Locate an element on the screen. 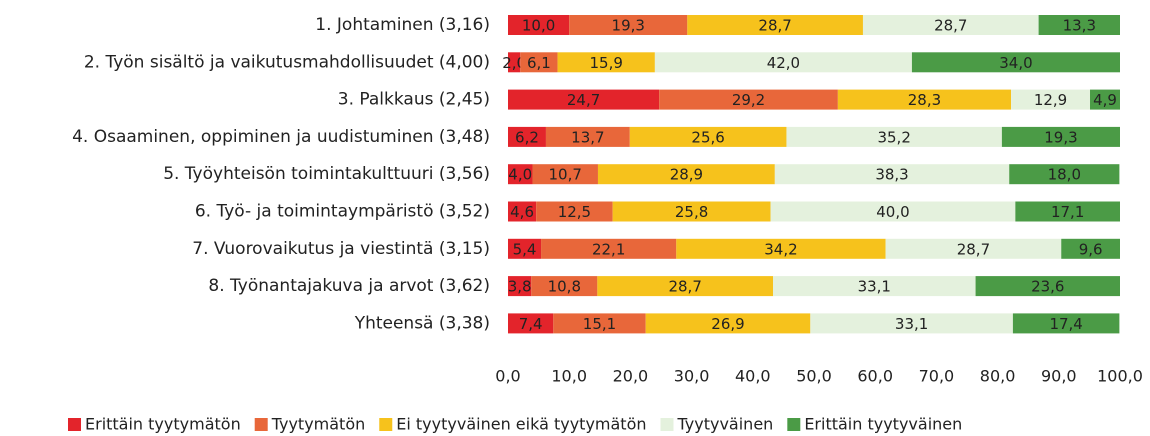 The height and width of the screenshot is (436, 1150). data-label: 25,6 is located at coordinates (707, 137).